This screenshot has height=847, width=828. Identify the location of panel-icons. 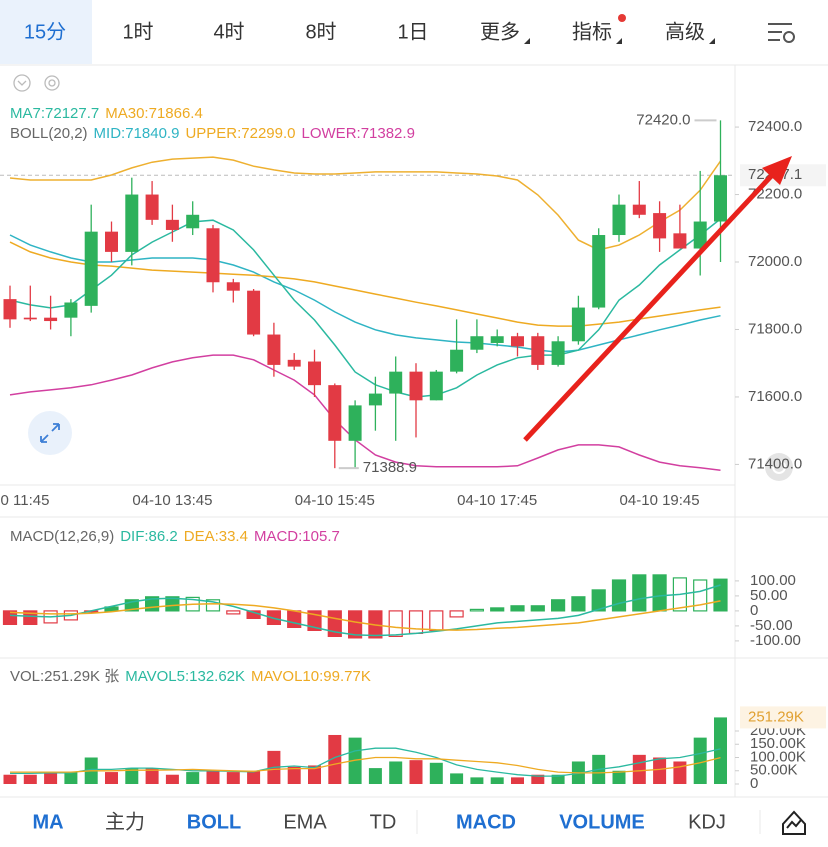
(36, 83).